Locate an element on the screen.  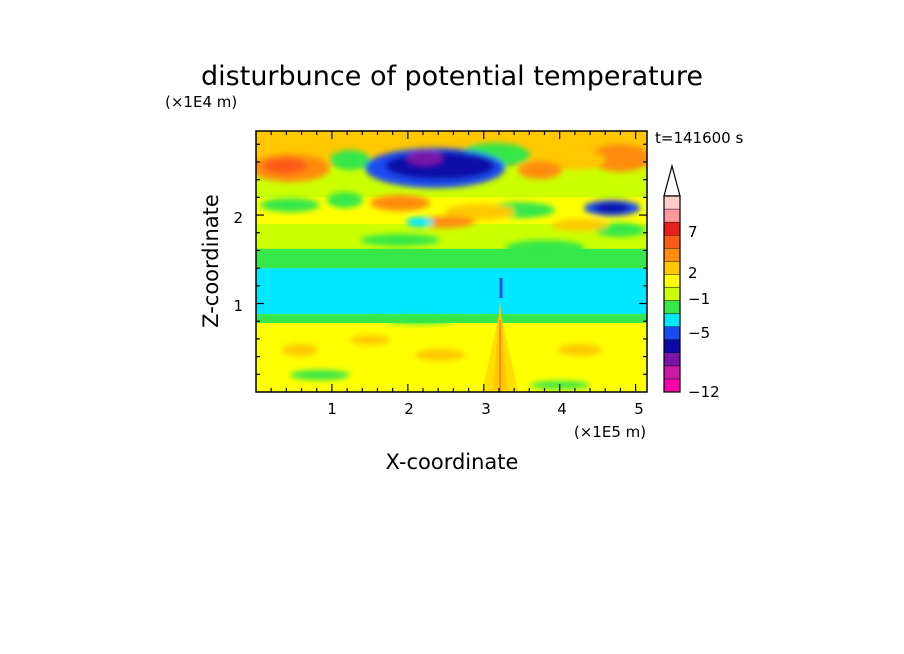
colorbar-label: 2 is located at coordinates (693, 273).